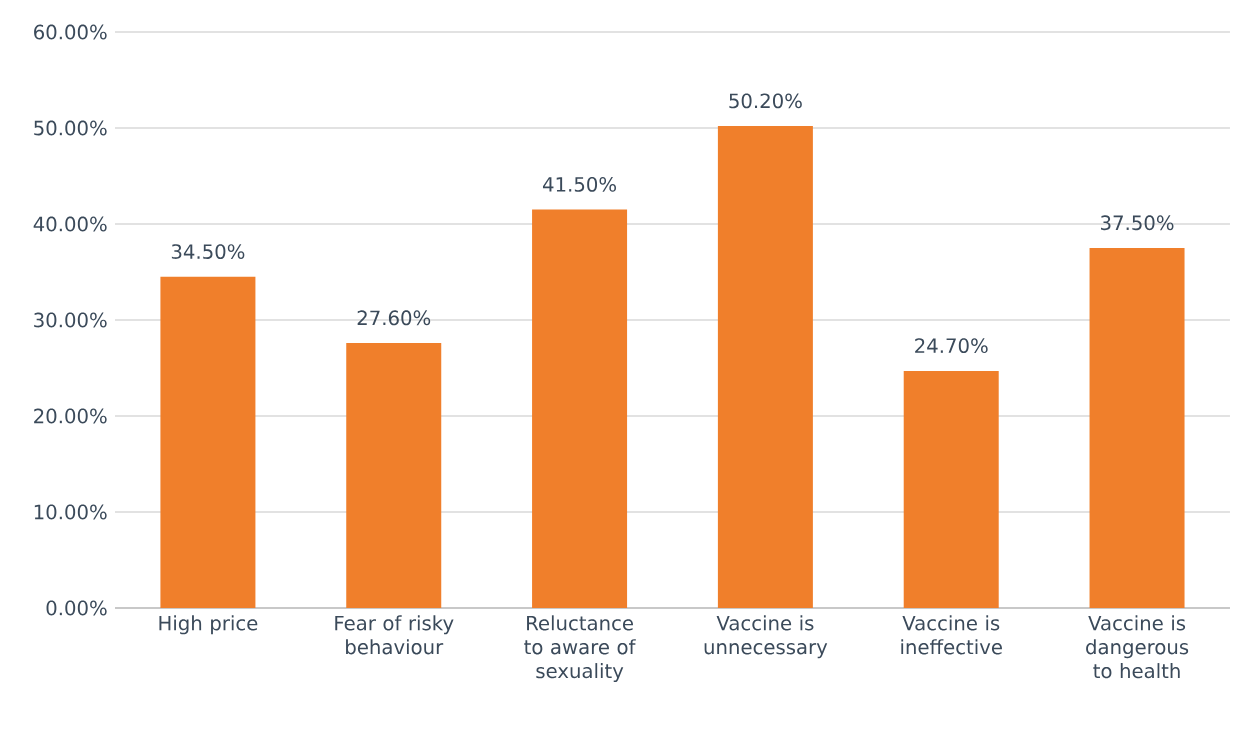 The image size is (1260, 729). Describe the element at coordinates (766, 637) in the screenshot. I see `x-tick-label: Vaccine is unnecessary` at that location.